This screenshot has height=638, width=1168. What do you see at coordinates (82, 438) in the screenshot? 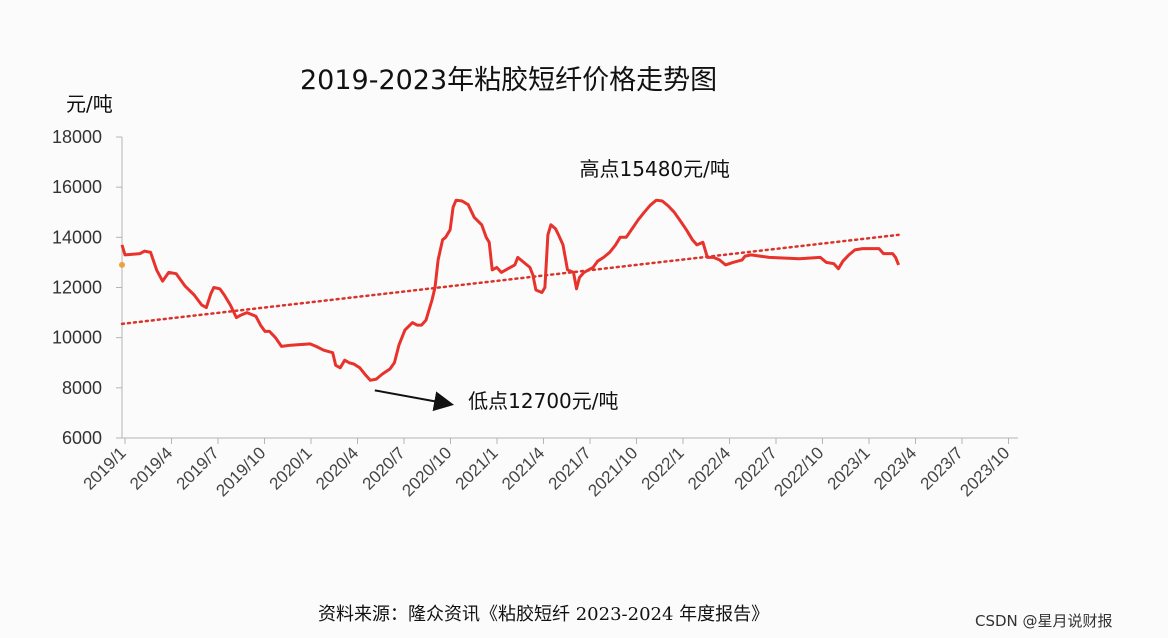
I see `y-tick-label: 6000` at bounding box center [82, 438].